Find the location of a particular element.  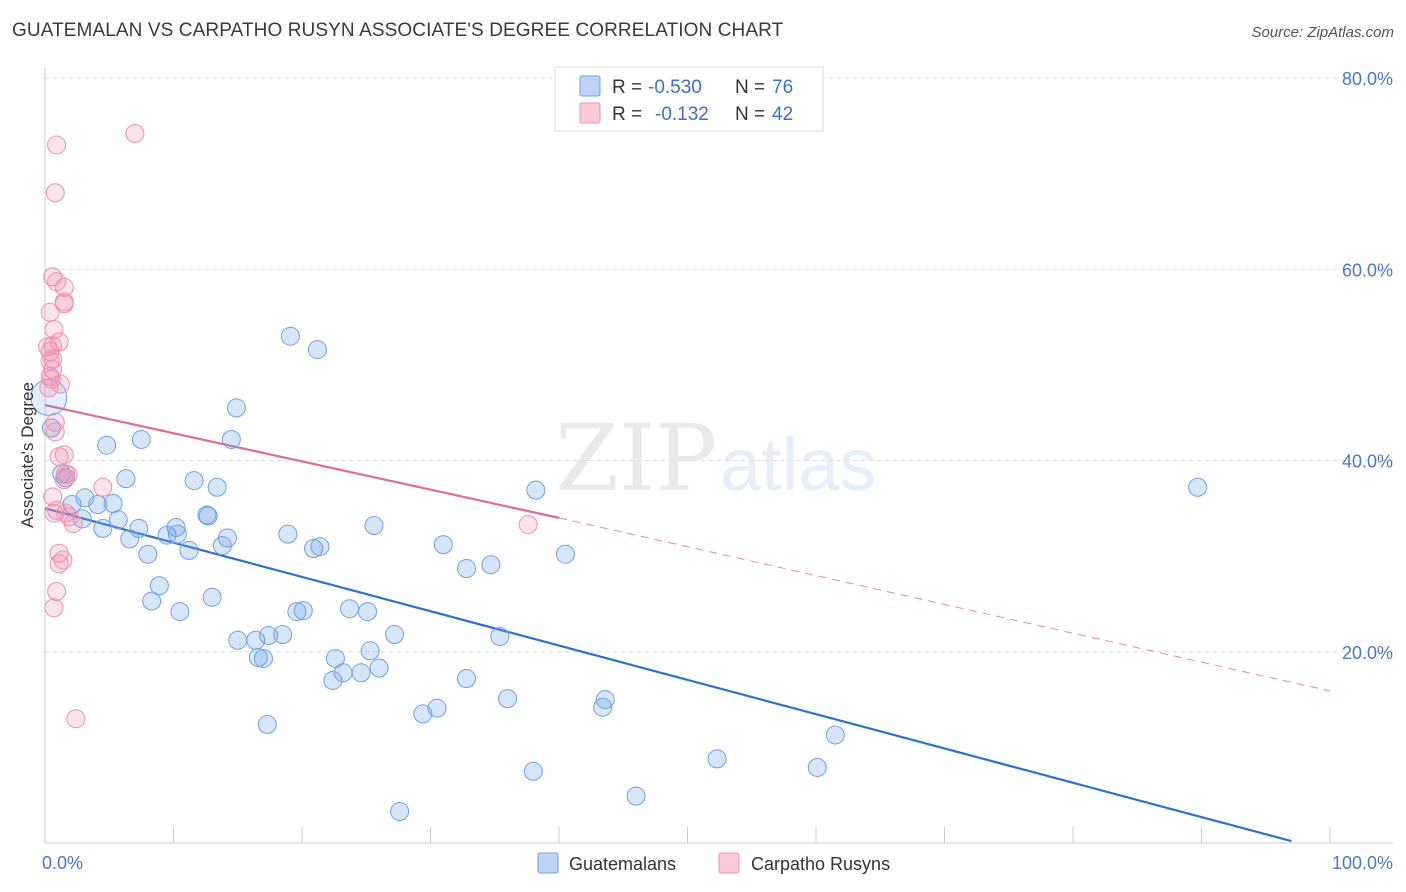

y-tick-label: 20.0% is located at coordinates (1367, 653).